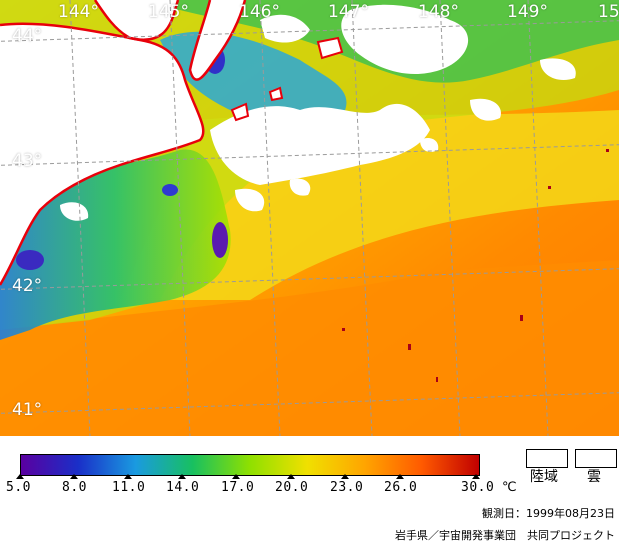 Image resolution: width=619 pixels, height=546 pixels. What do you see at coordinates (594, 477) in the screenshot?
I see `cloud-key-label: 雲` at bounding box center [594, 477].